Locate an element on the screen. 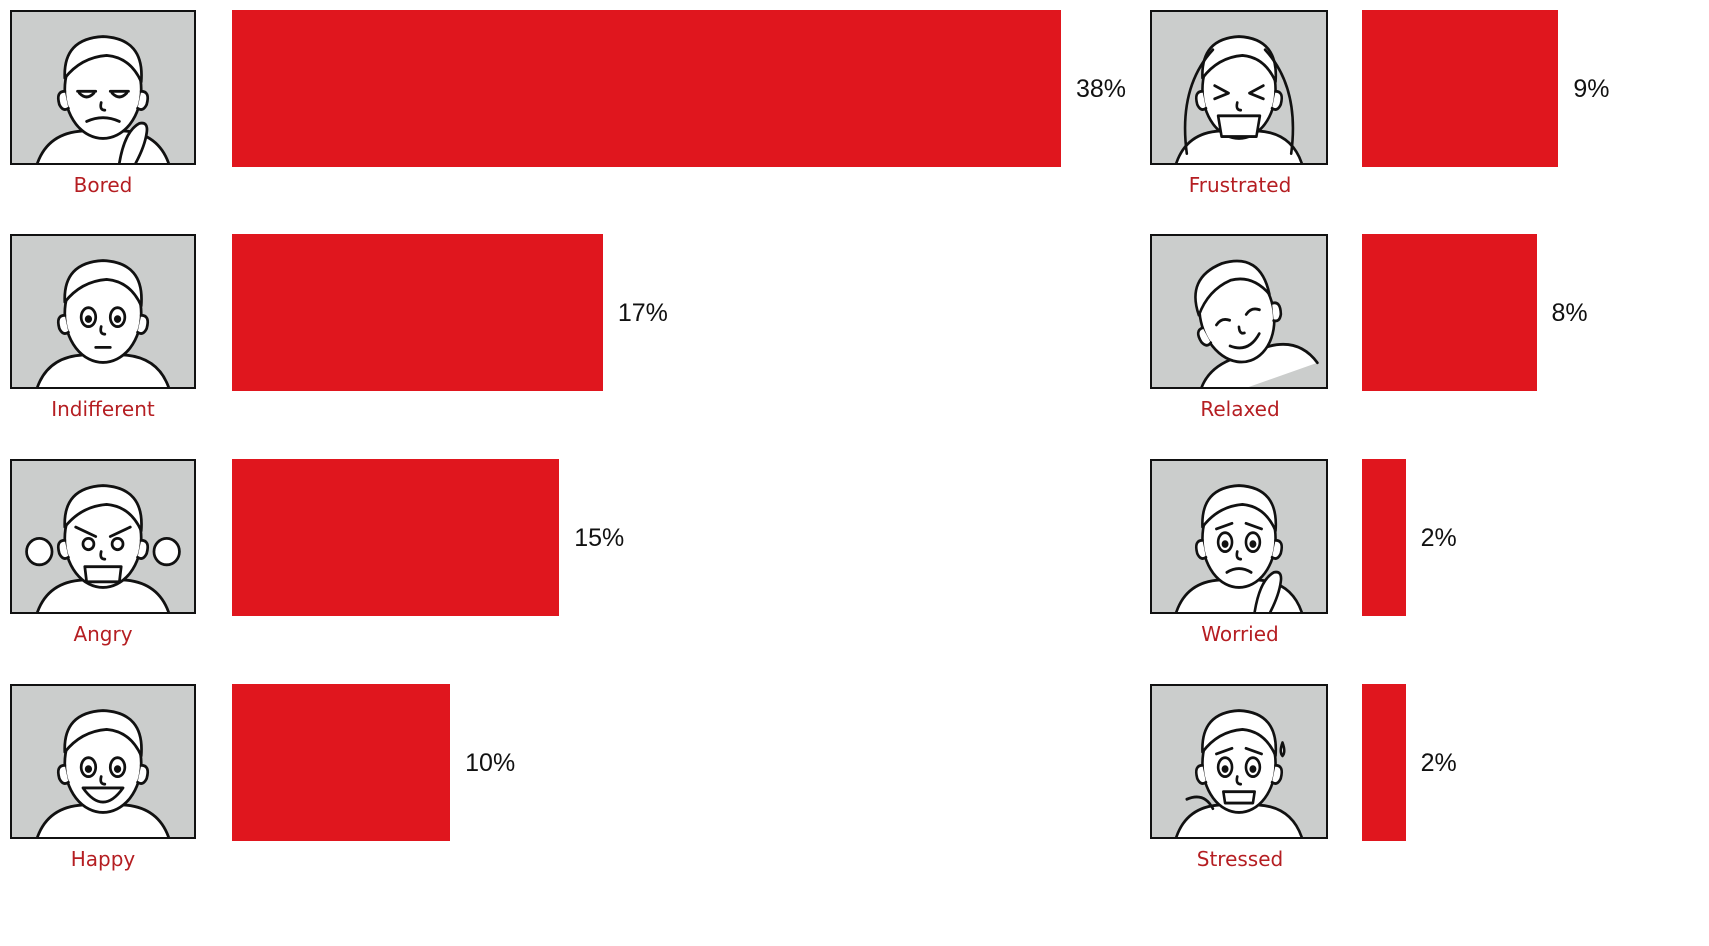 This screenshot has height=946, width=1709. bar-worried is located at coordinates (1384, 537).